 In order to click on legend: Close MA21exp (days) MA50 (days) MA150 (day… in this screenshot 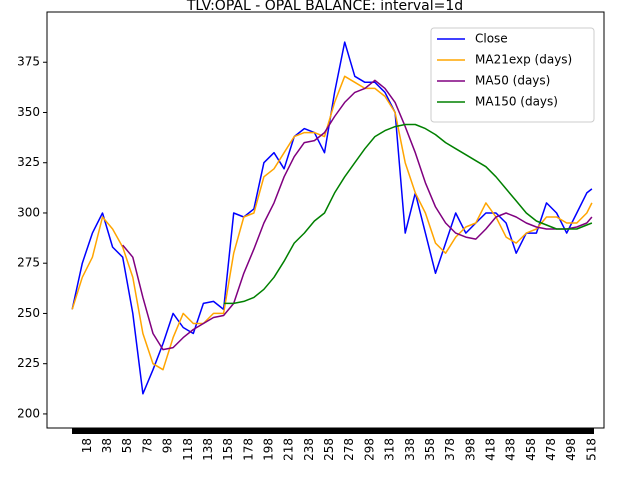, I will do `click(512, 75)`.